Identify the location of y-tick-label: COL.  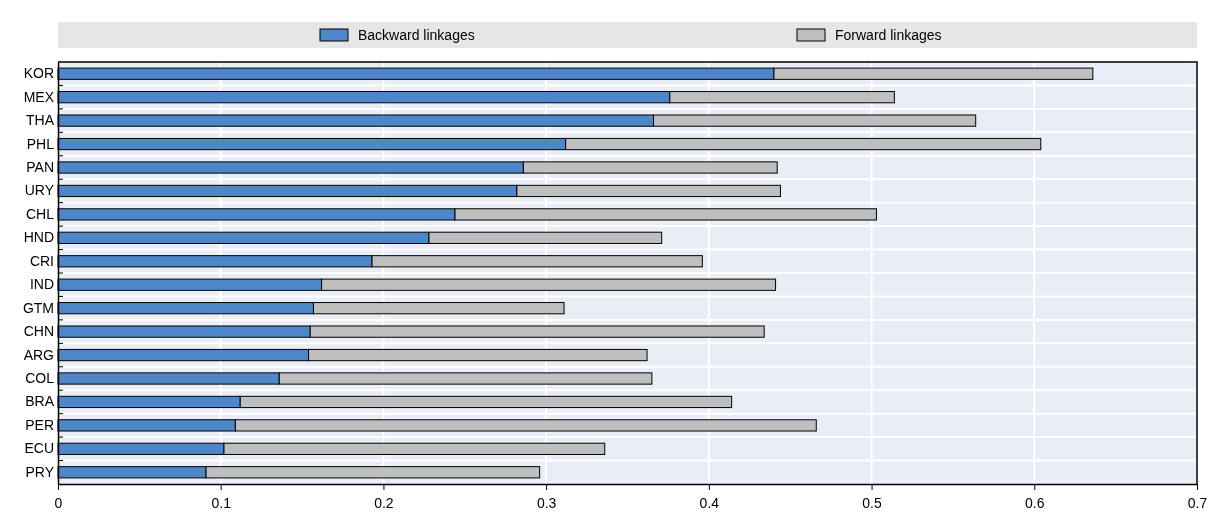
(40, 377).